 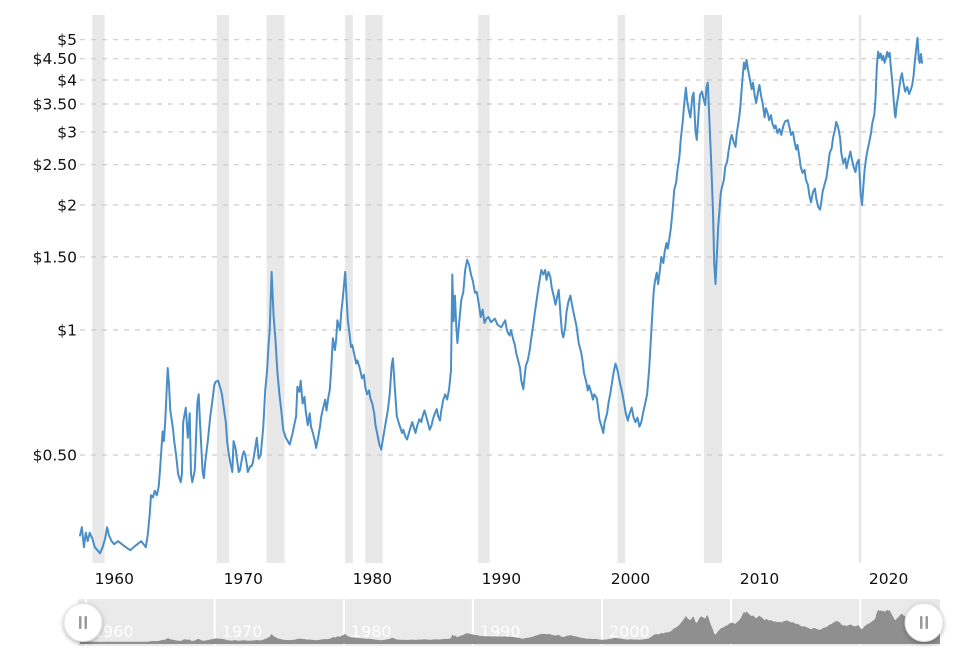 I want to click on navigator-year-label: 1970, so click(x=242, y=631).